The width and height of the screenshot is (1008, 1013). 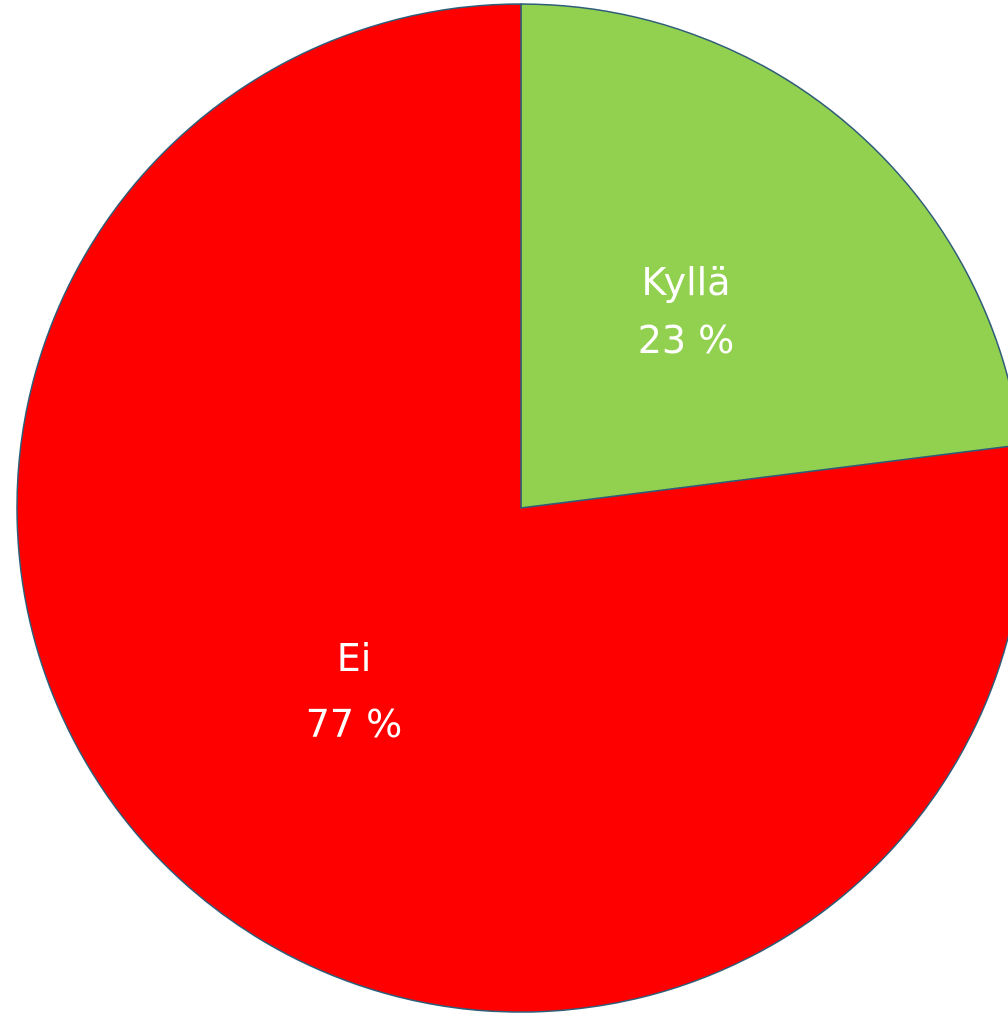 I want to click on slice-category-label: Ei, so click(x=354, y=658).